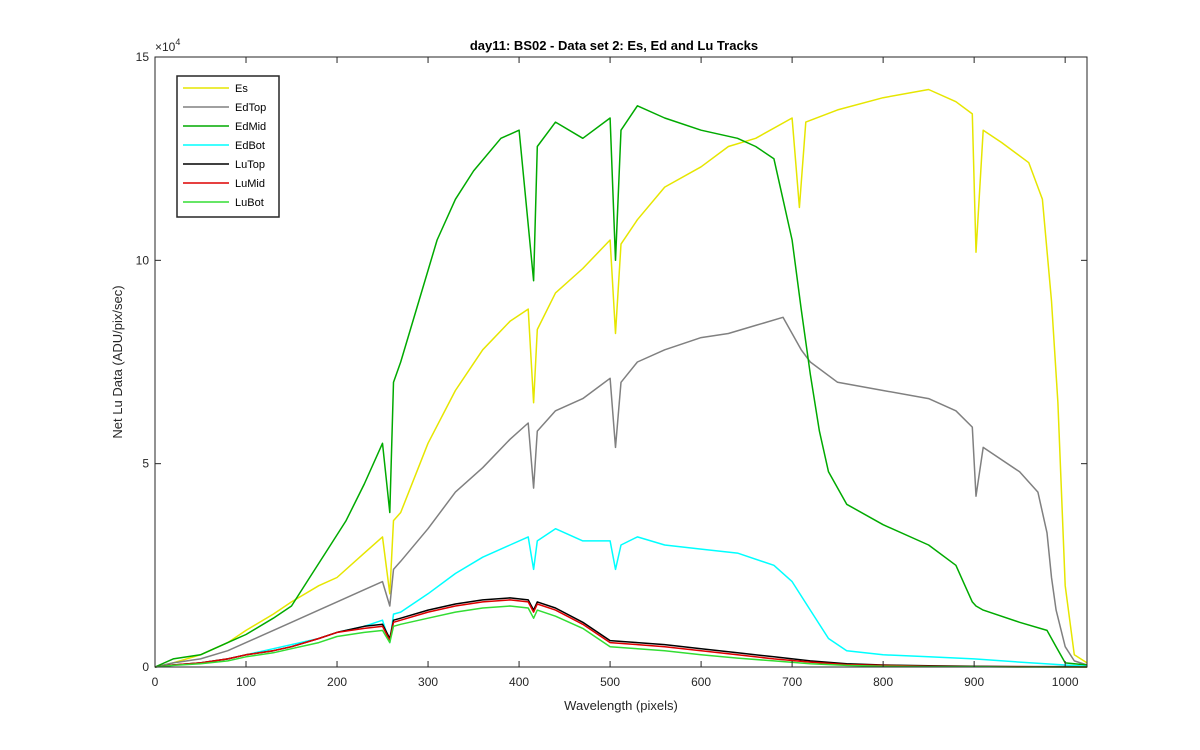 The height and width of the screenshot is (750, 1200). I want to click on x-tick-label: 1000, so click(1065, 682).